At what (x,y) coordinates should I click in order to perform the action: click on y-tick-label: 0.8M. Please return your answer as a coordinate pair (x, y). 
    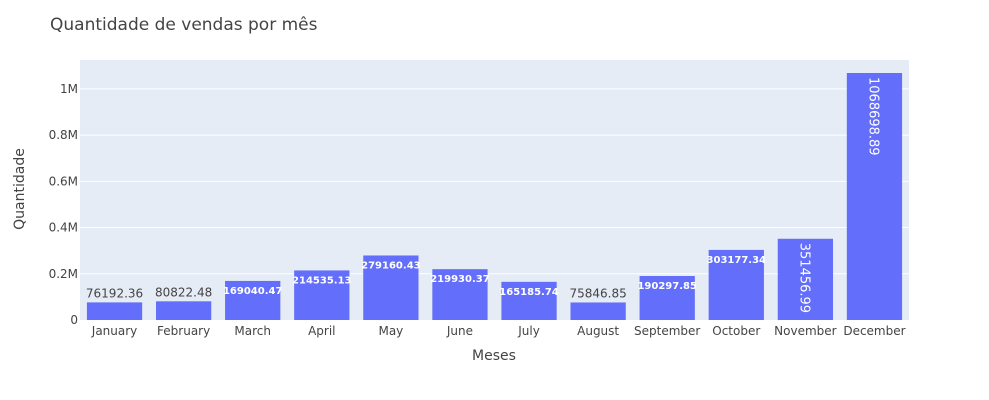
    Looking at the image, I should click on (63, 135).